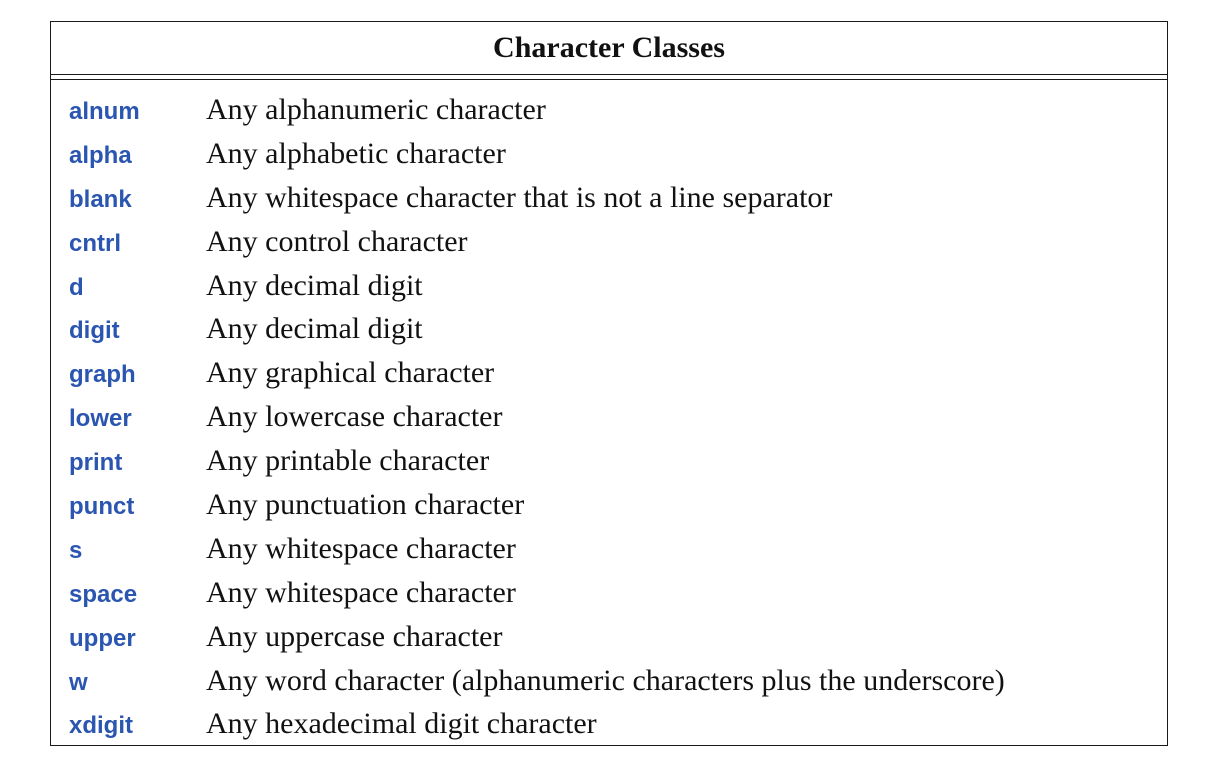 Image resolution: width=1218 pixels, height=772 pixels. I want to click on class-name: space, so click(103, 594).